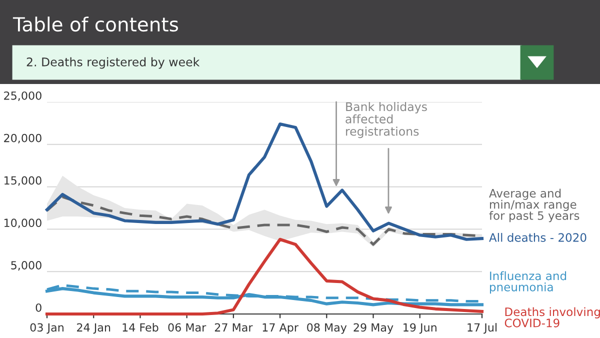 The width and height of the screenshot is (600, 338). What do you see at coordinates (187, 327) in the screenshot?
I see `x-tick-label: 06 Mar` at bounding box center [187, 327].